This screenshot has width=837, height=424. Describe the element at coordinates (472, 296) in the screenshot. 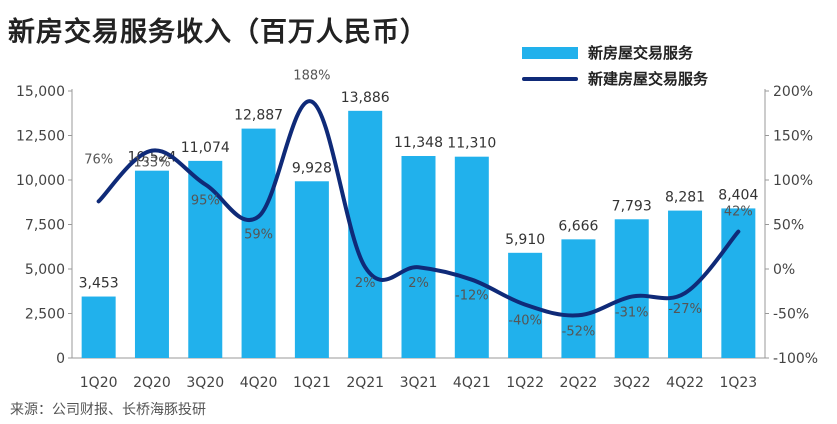

I see `line-value-label: -12%` at that location.